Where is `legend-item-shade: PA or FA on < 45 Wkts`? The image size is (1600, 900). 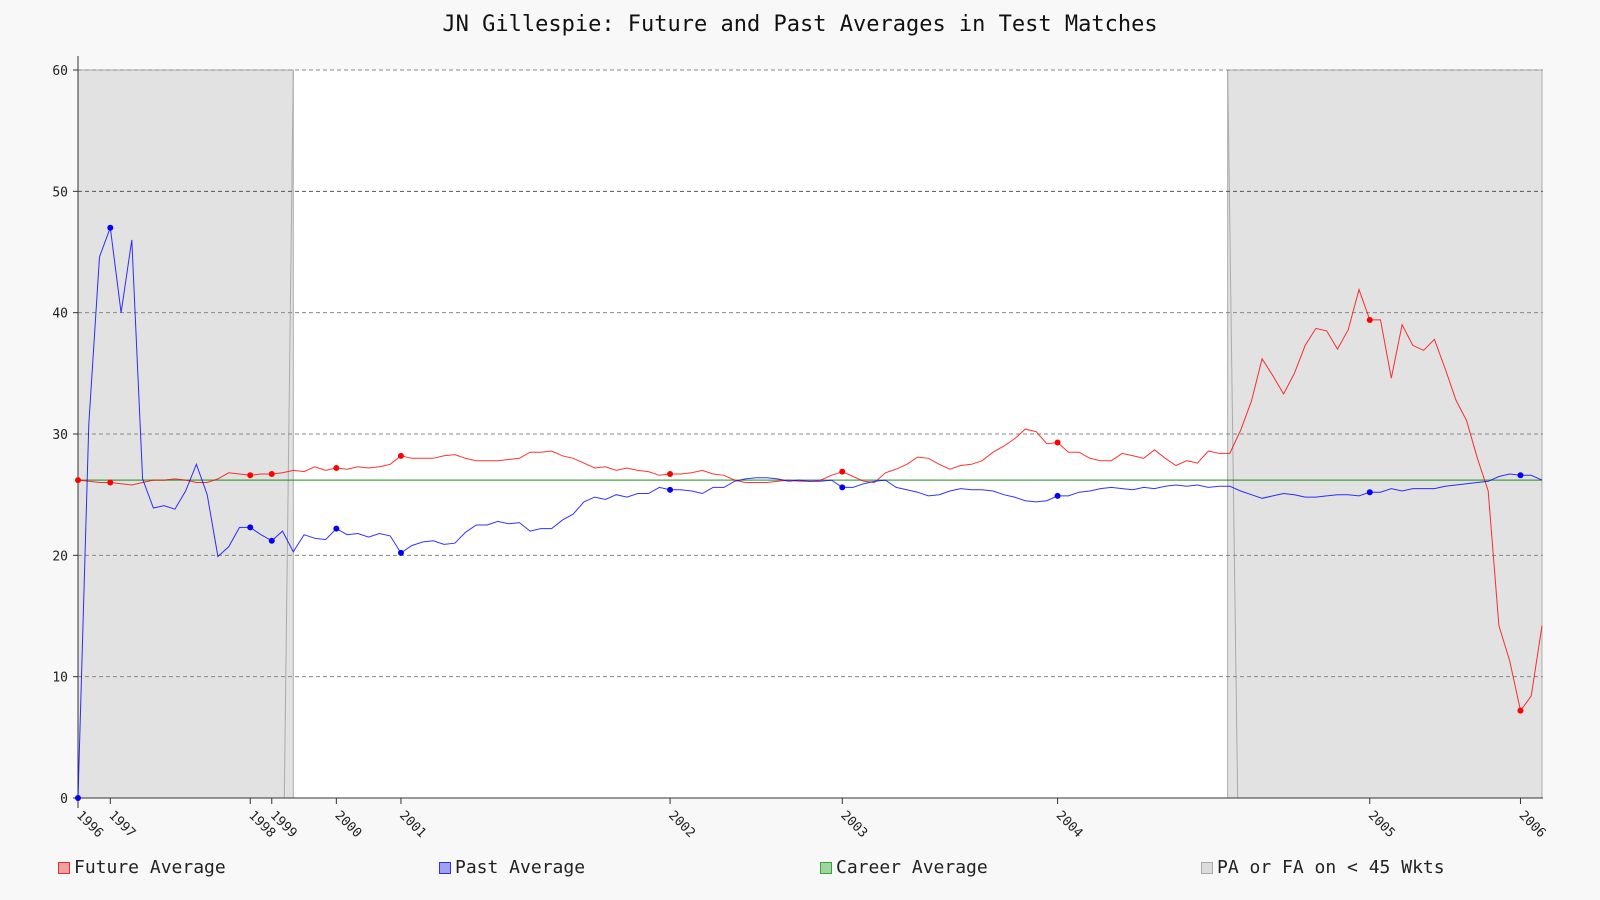
legend-item-shade: PA or FA on < 45 Wkts is located at coordinates (1323, 867).